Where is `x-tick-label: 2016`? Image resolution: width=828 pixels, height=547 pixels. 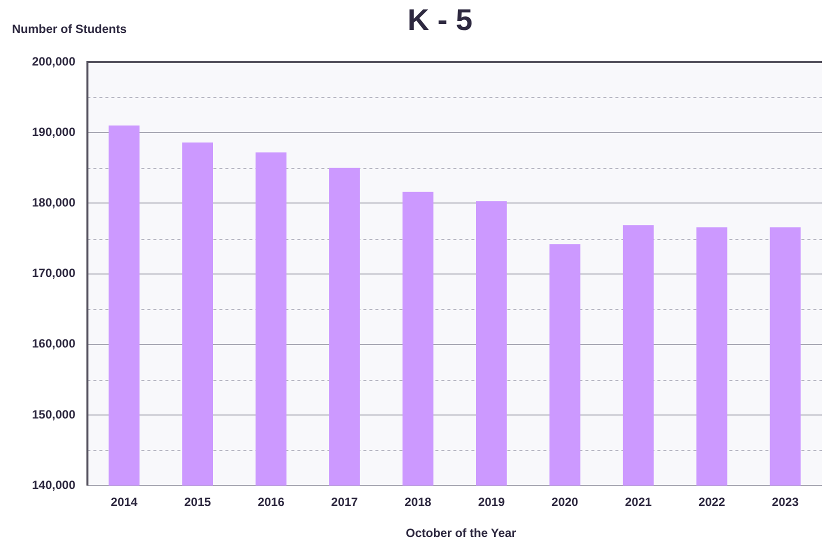 x-tick-label: 2016 is located at coordinates (271, 502).